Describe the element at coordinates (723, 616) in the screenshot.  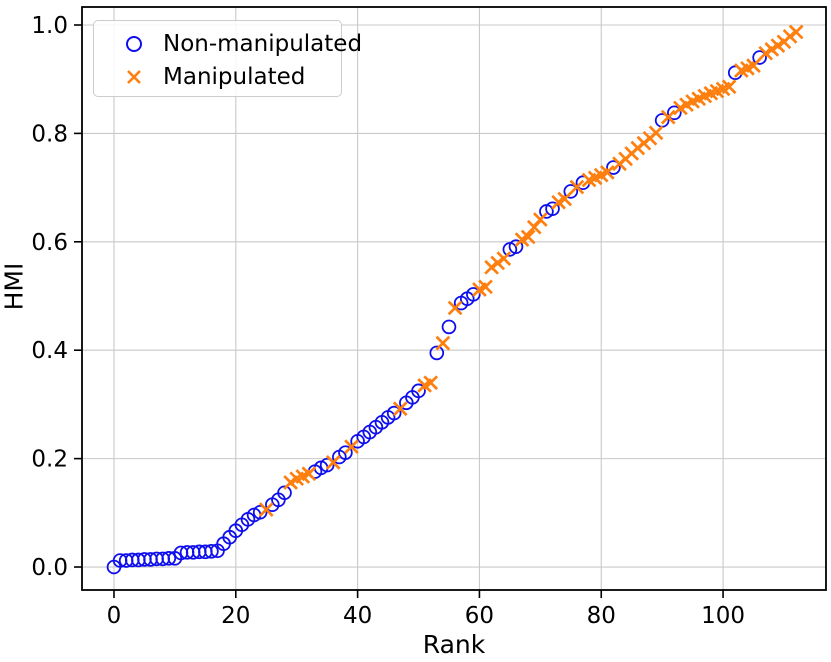
I see `svg-text: 100` at that location.